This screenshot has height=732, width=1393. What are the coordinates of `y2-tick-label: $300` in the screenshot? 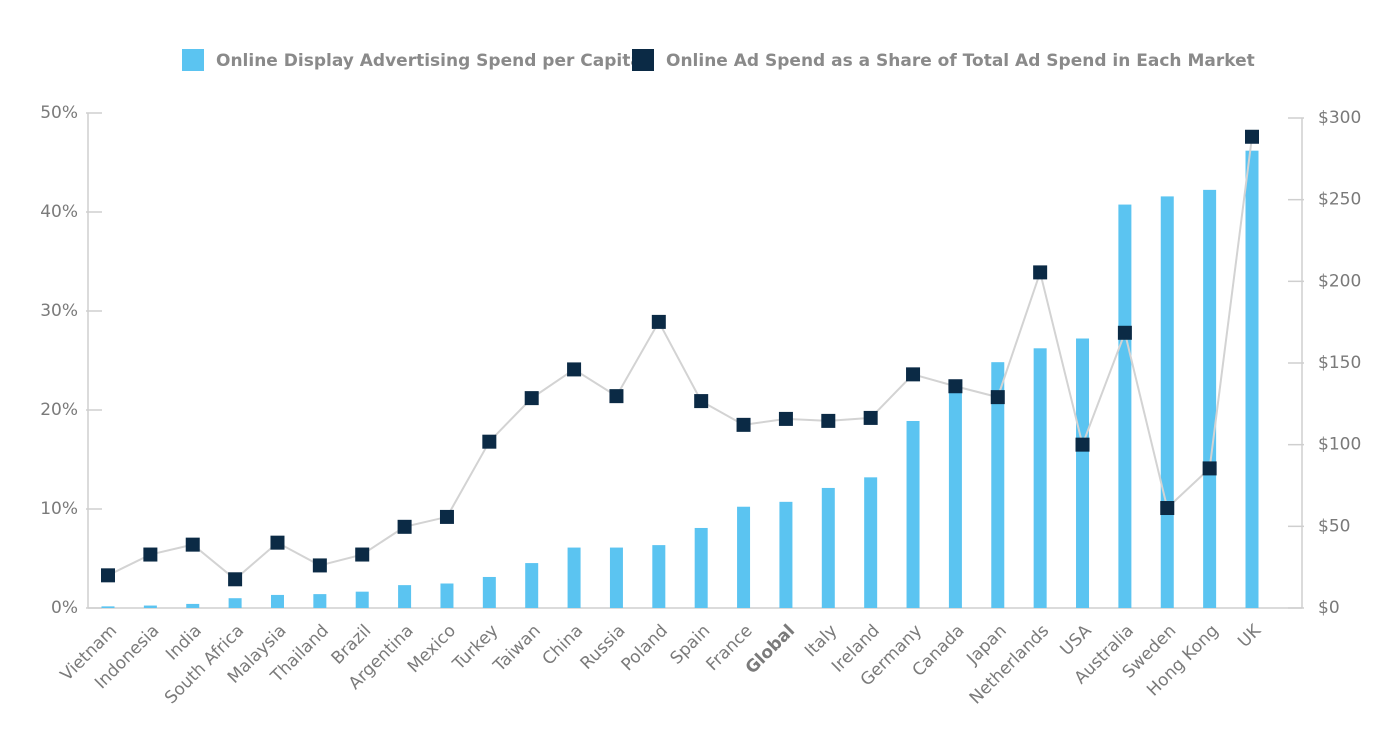 It's located at (1339, 118).